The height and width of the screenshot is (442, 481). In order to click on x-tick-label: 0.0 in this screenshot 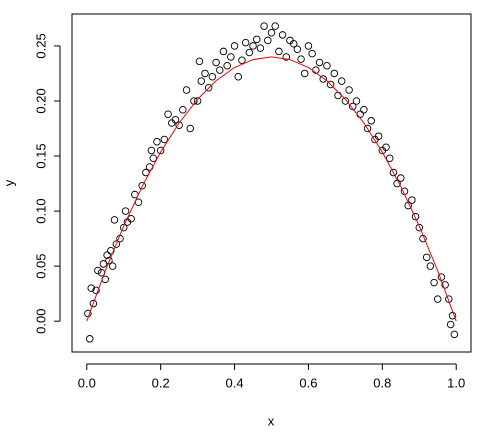, I will do `click(87, 382)`.